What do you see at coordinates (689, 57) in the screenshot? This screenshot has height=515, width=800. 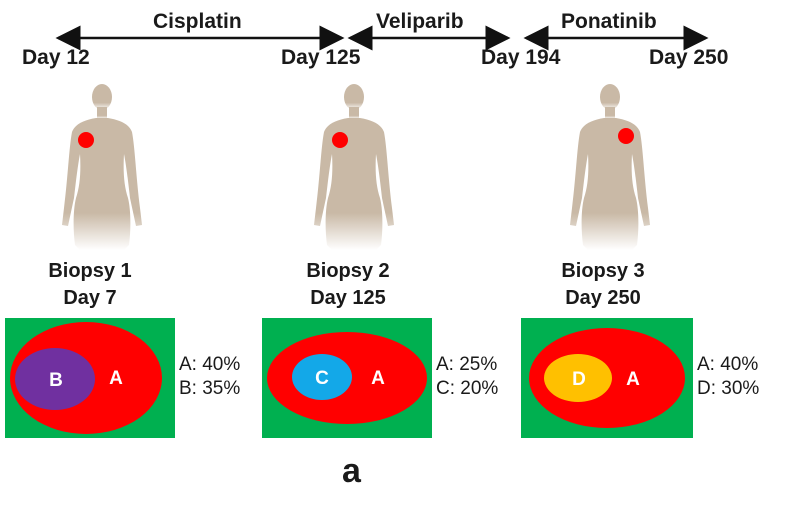 I see `day-label-250: Day 250` at bounding box center [689, 57].